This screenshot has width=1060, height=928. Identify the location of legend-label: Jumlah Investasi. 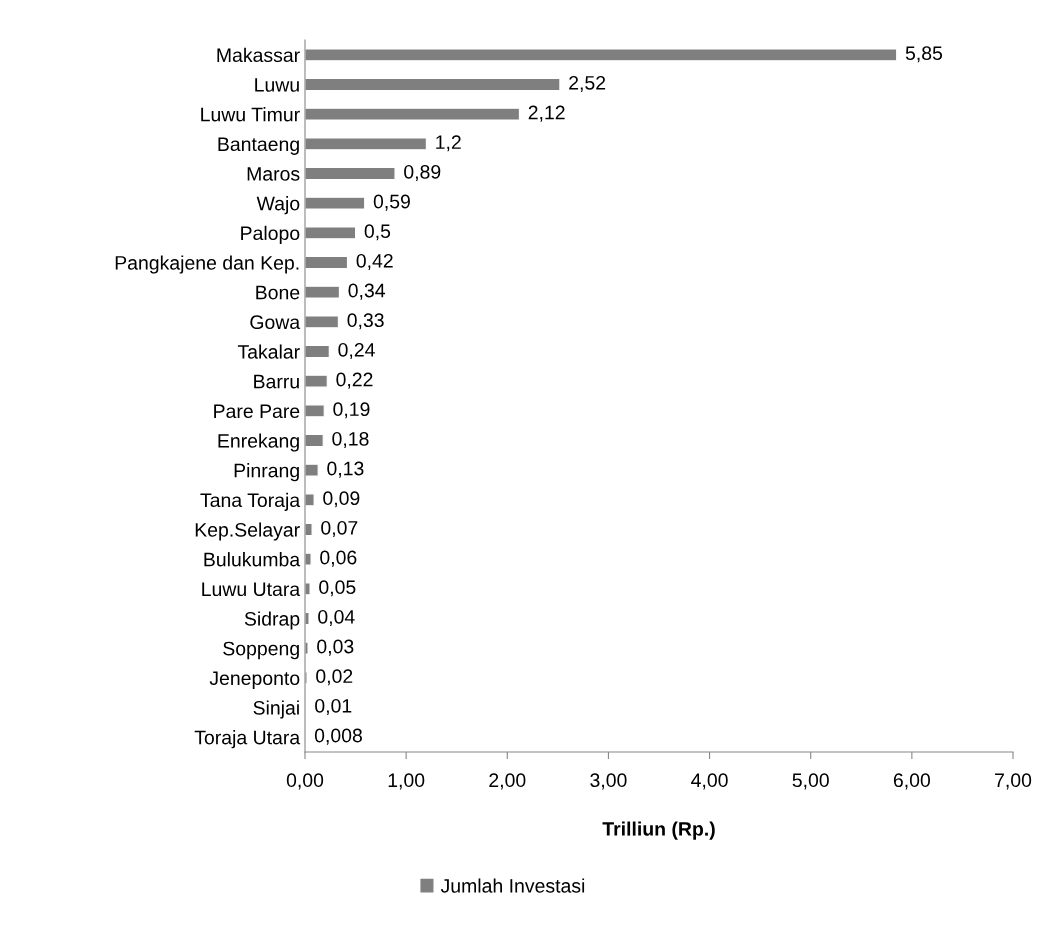
(512, 885).